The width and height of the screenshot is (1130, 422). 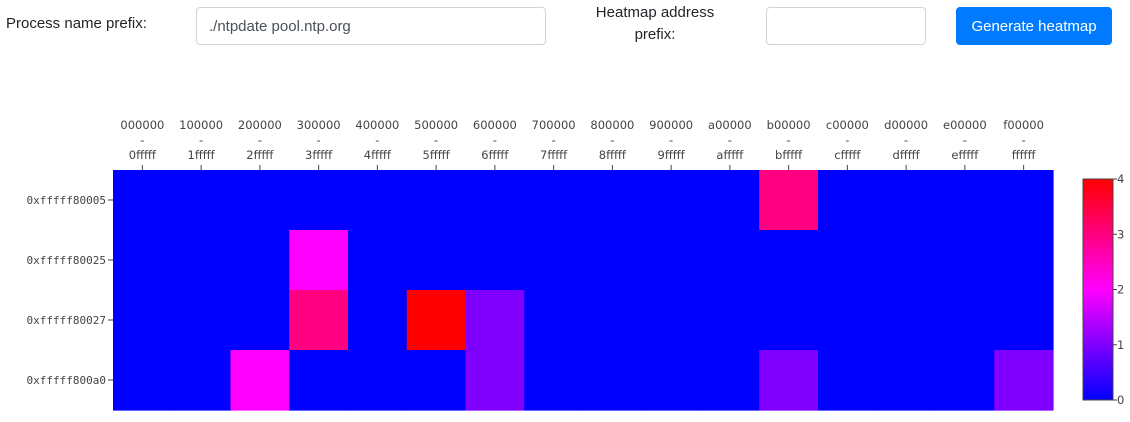 I want to click on x-tick-label: a00000 -afffff, so click(x=730, y=140).